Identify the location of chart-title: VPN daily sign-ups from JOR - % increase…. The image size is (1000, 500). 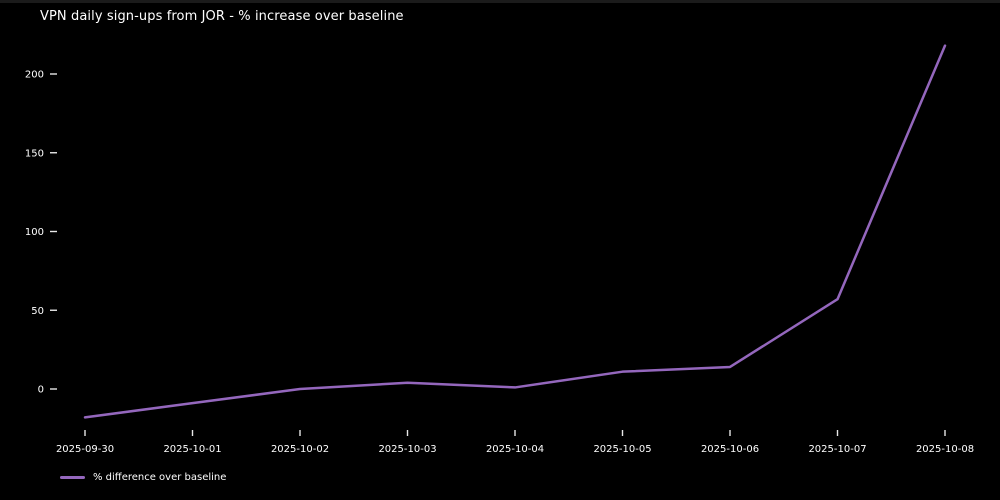
(222, 16).